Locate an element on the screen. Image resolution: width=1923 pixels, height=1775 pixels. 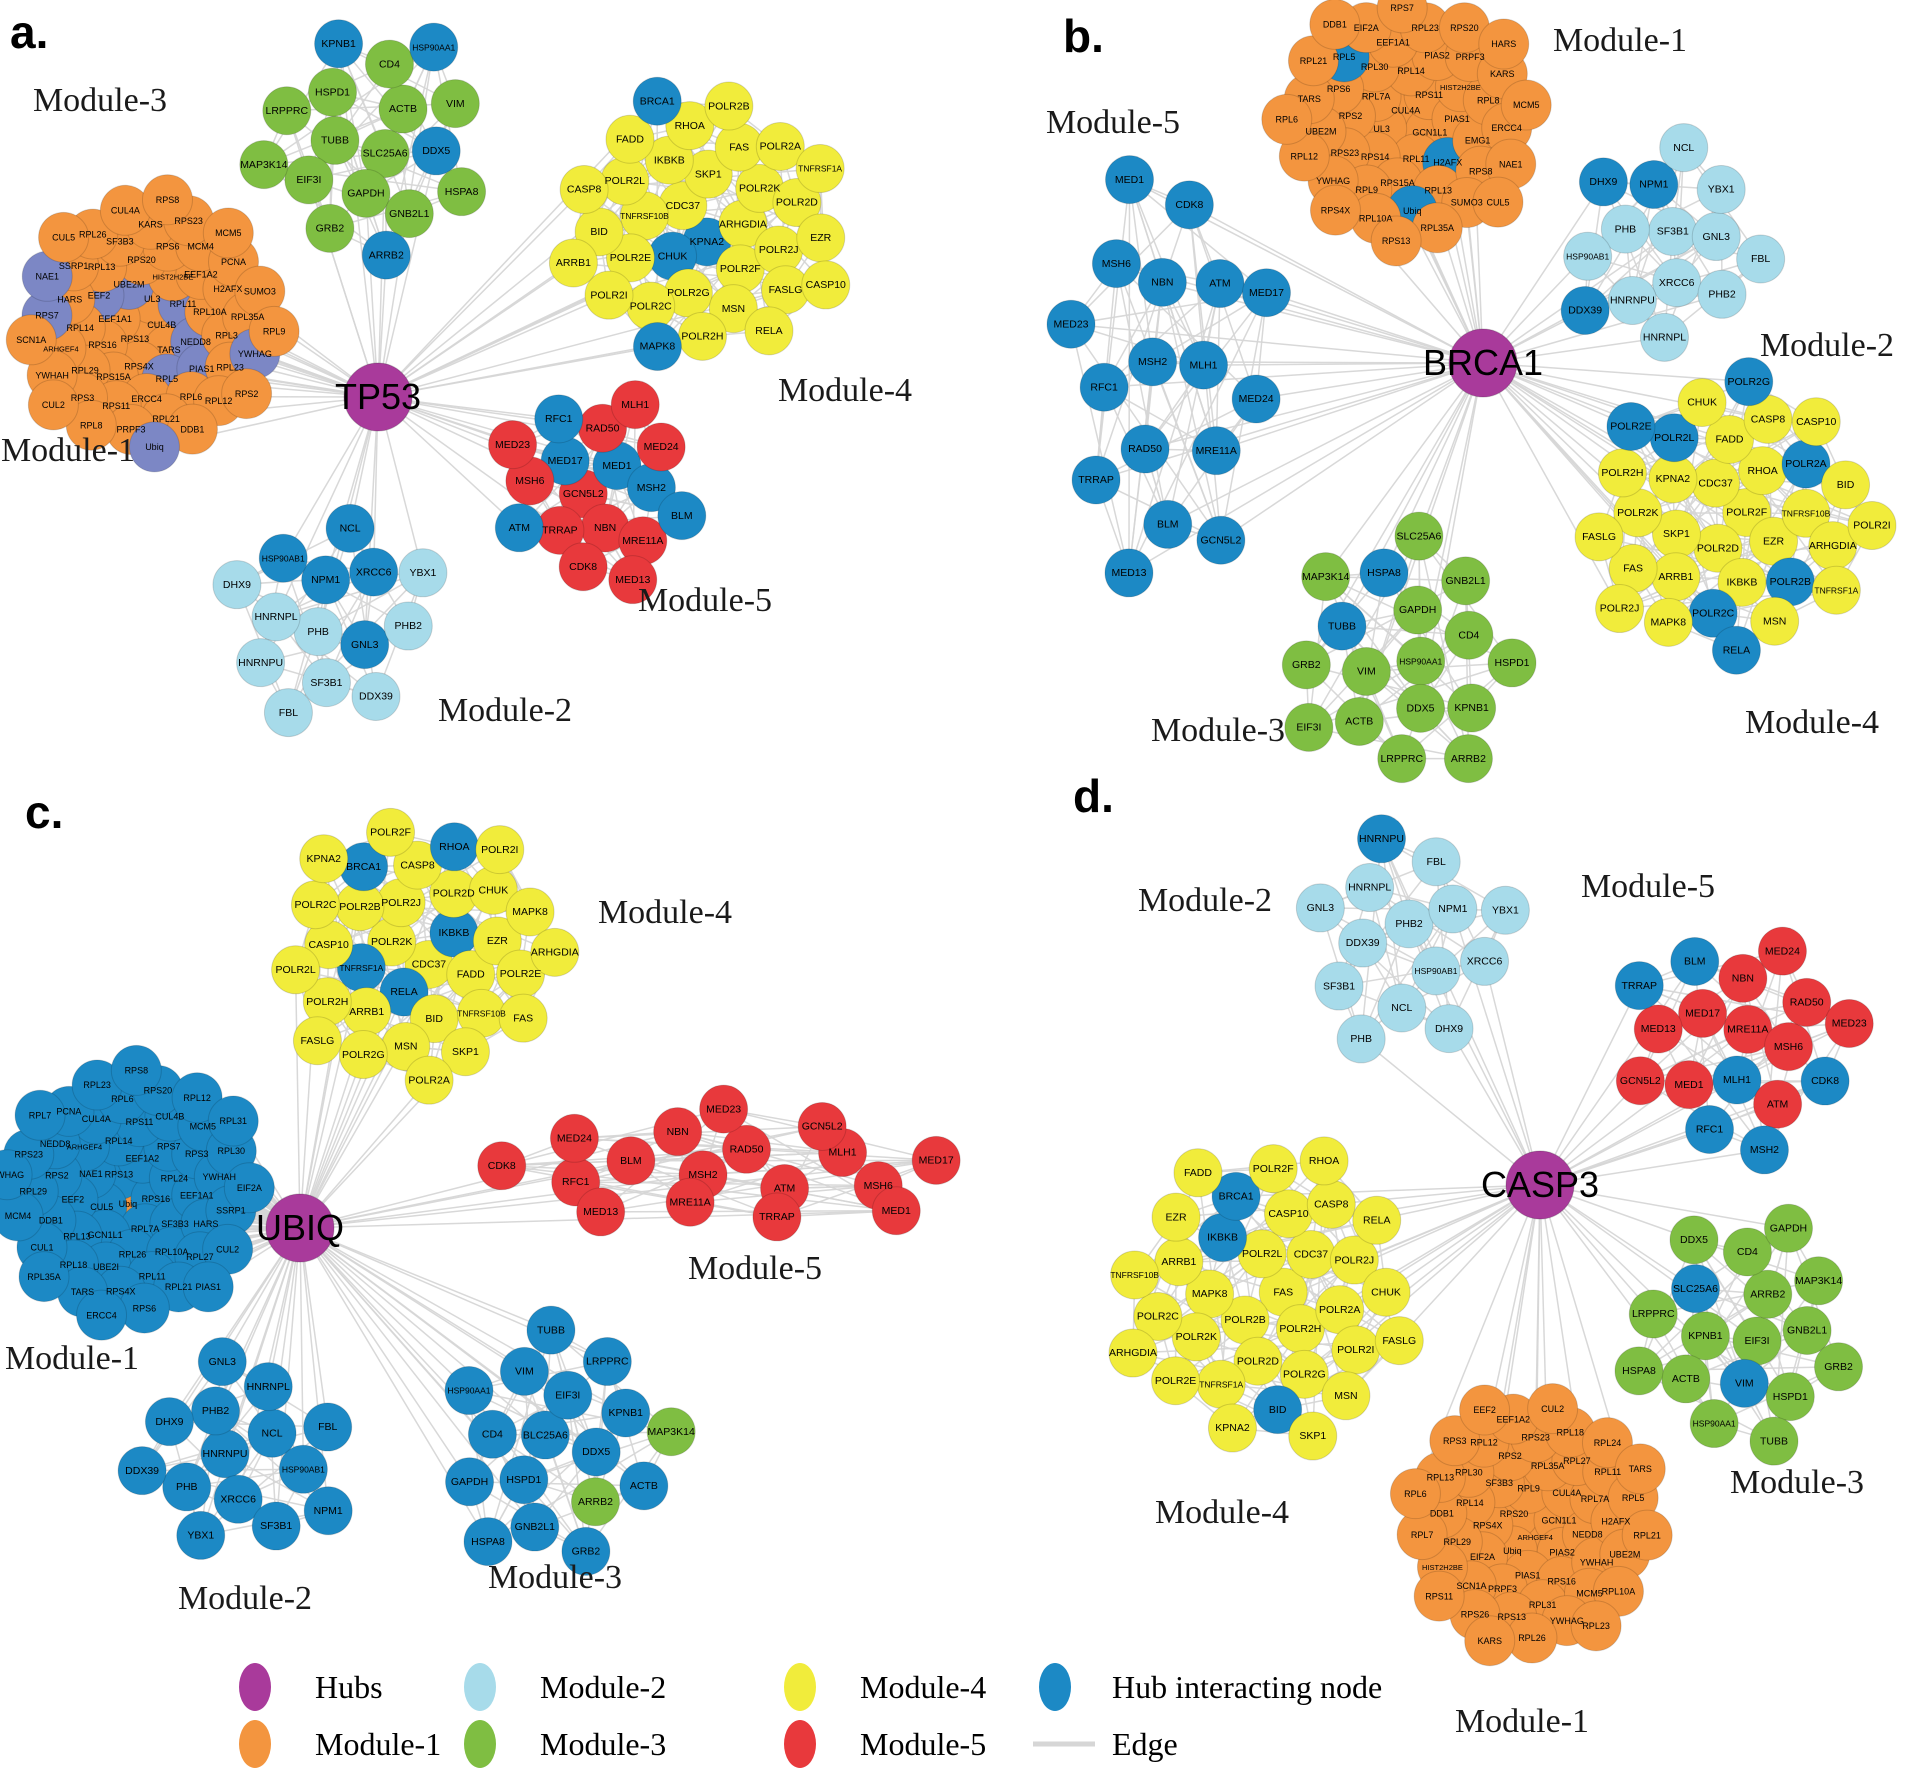
node-label-EIF2A: EIF2A is located at coordinates (1366, 28).